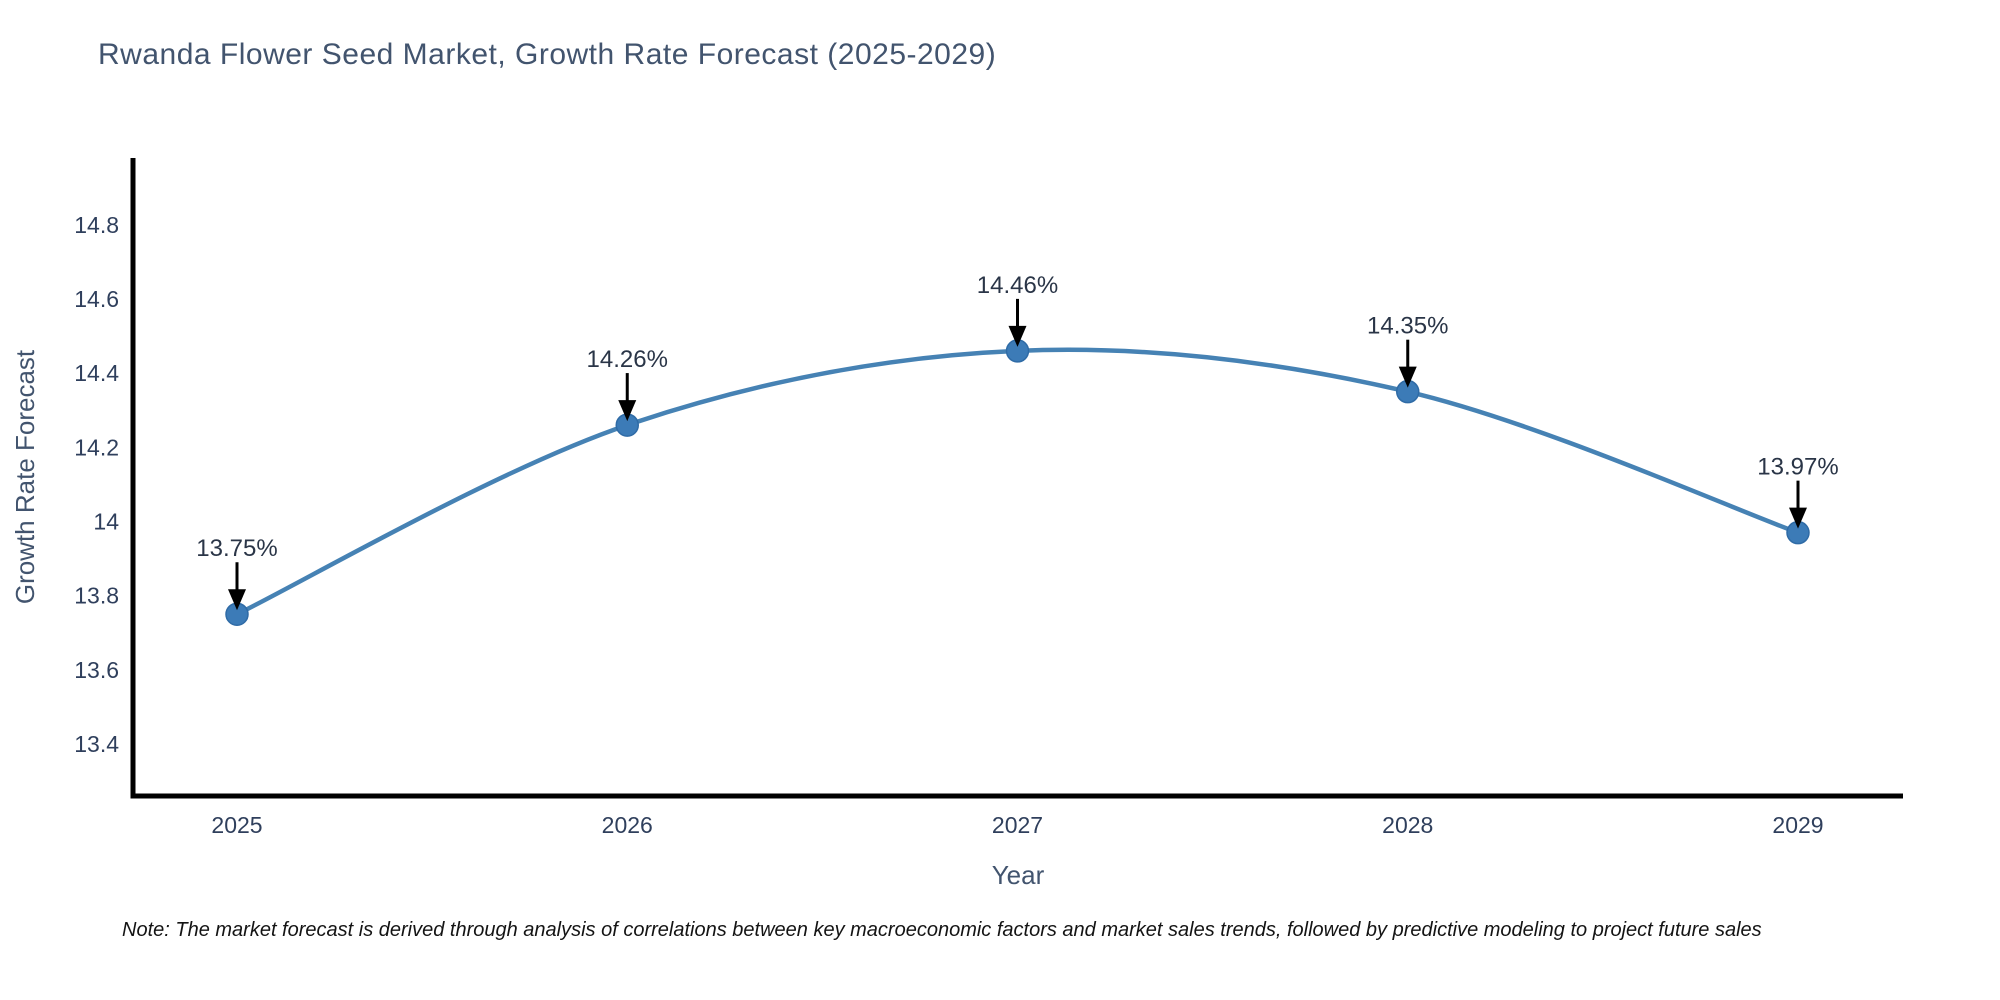  Describe the element at coordinates (236, 548) in the screenshot. I see `point-label: 13.75%` at that location.